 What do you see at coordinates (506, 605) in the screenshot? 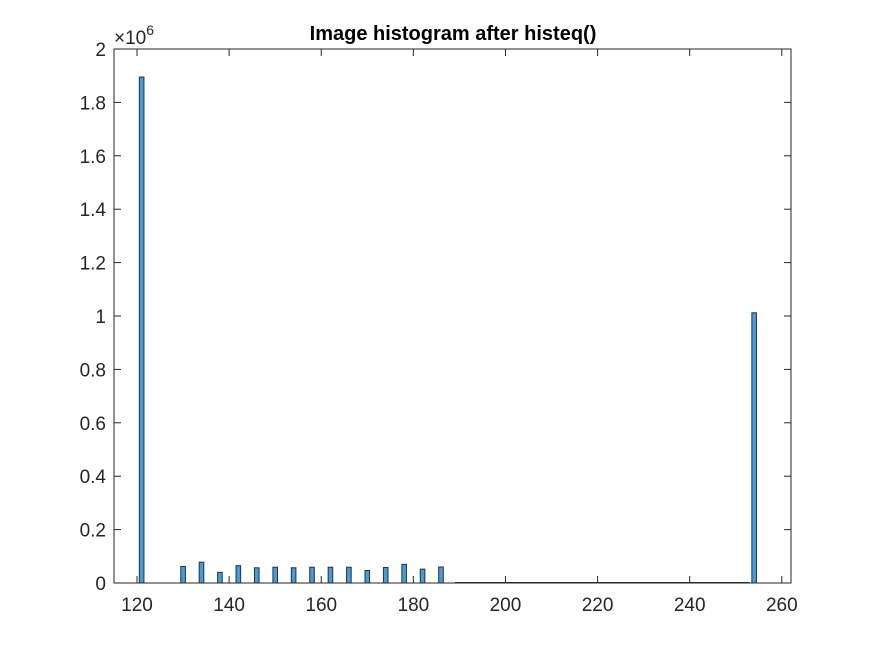
I see `x-tick-label: 200` at bounding box center [506, 605].